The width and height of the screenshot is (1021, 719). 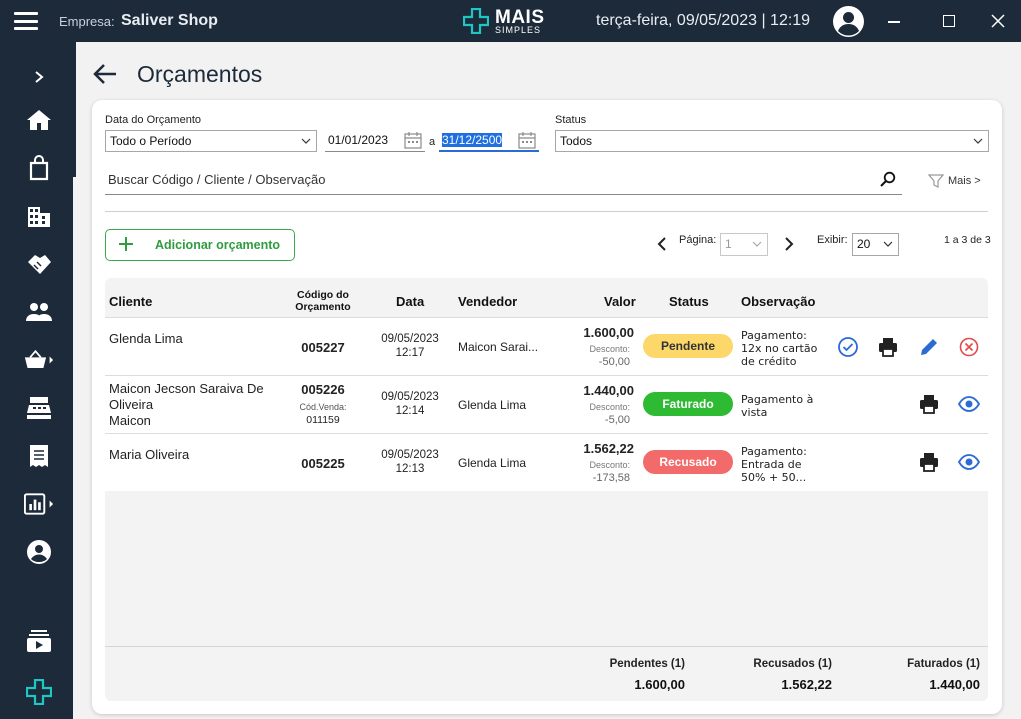 I want to click on date-from-value: 01/01/2023, so click(x=358, y=140).